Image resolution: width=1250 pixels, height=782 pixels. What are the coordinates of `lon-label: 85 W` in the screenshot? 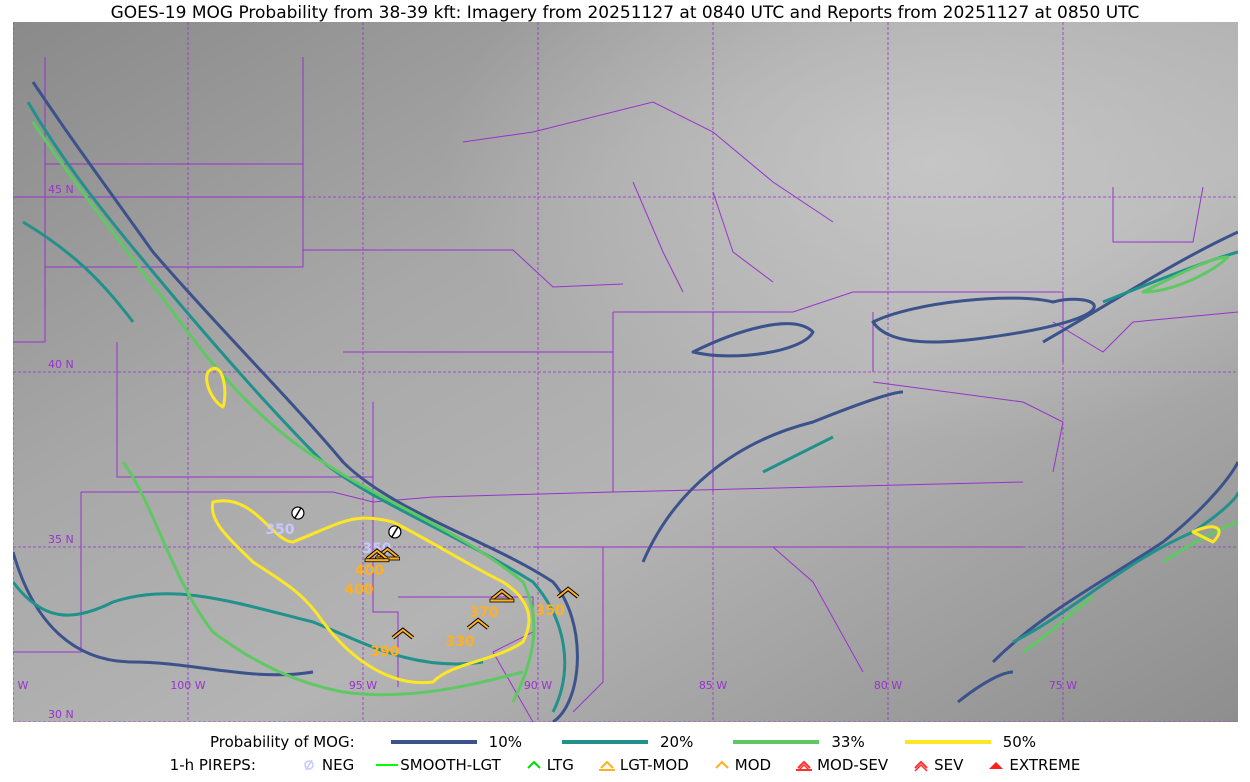 It's located at (713, 685).